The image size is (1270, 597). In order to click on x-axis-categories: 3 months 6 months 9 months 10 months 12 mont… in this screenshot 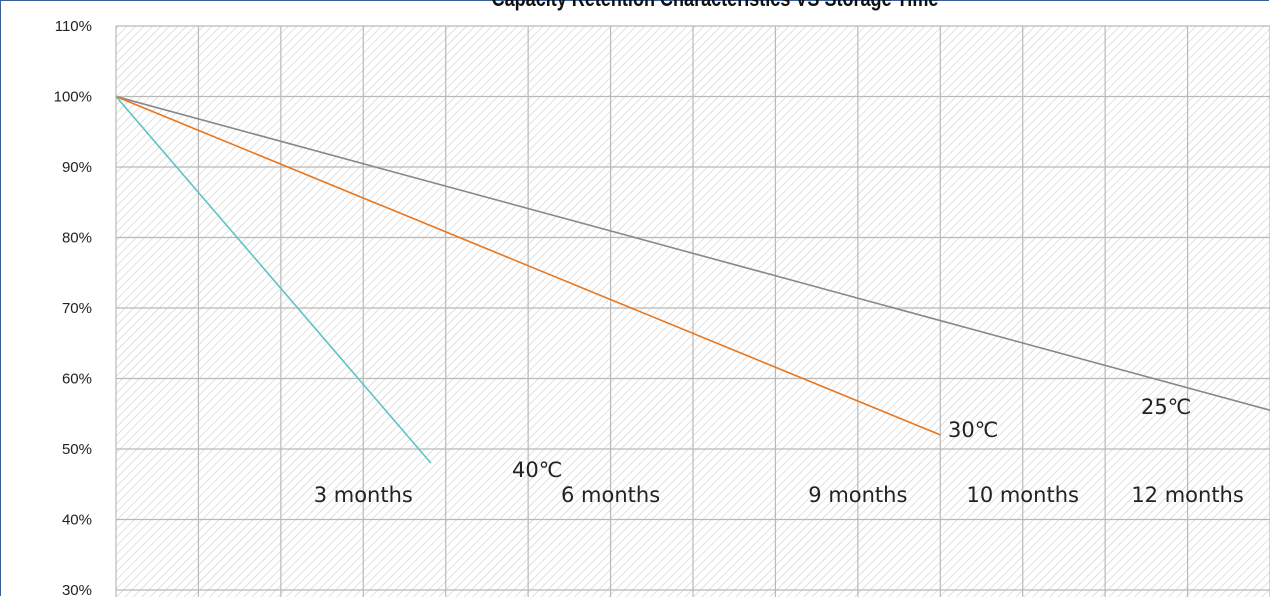, I will do `click(779, 495)`.